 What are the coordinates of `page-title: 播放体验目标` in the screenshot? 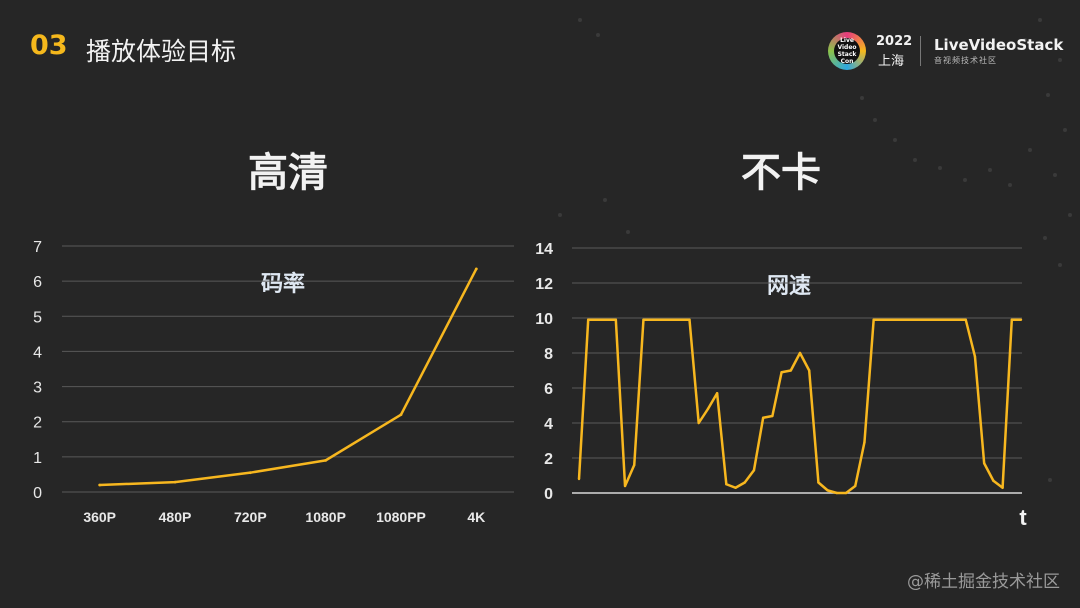 It's located at (161, 51).